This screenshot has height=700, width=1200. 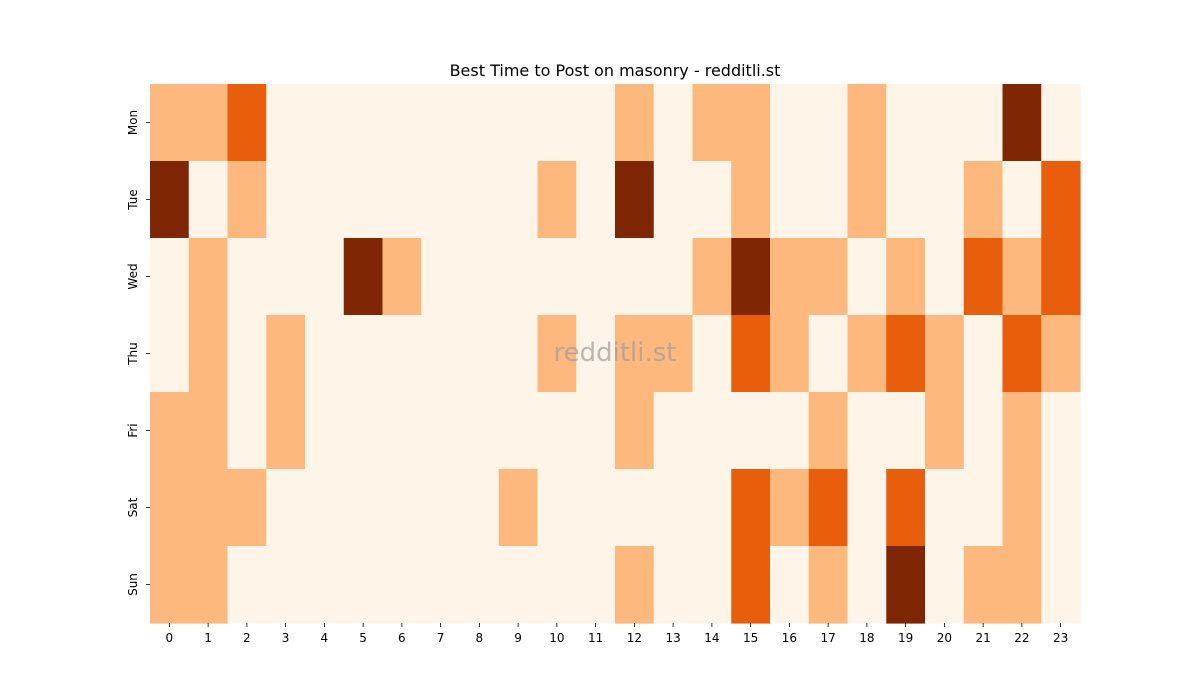 I want to click on y-tick-label: Mon, so click(x=133, y=122).